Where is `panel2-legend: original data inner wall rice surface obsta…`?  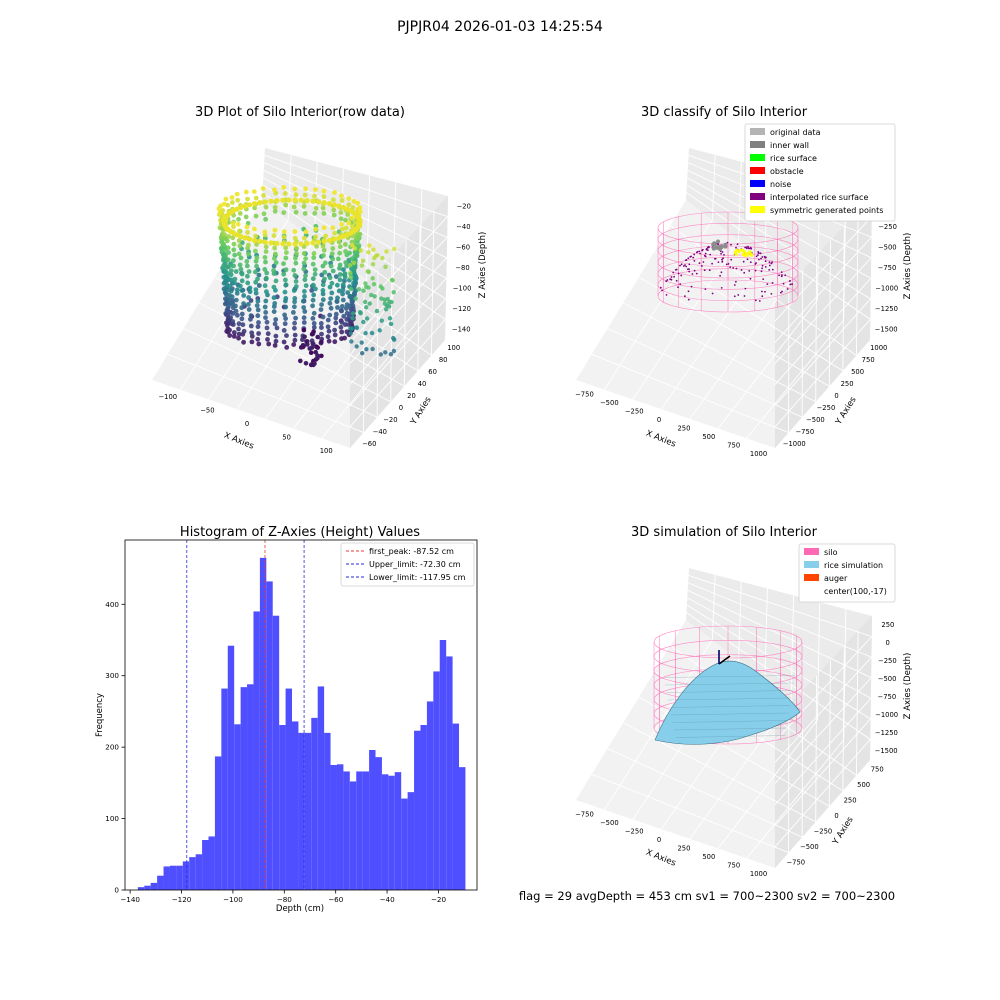
panel2-legend: original data inner wall rice surface obsta… is located at coordinates (820, 172).